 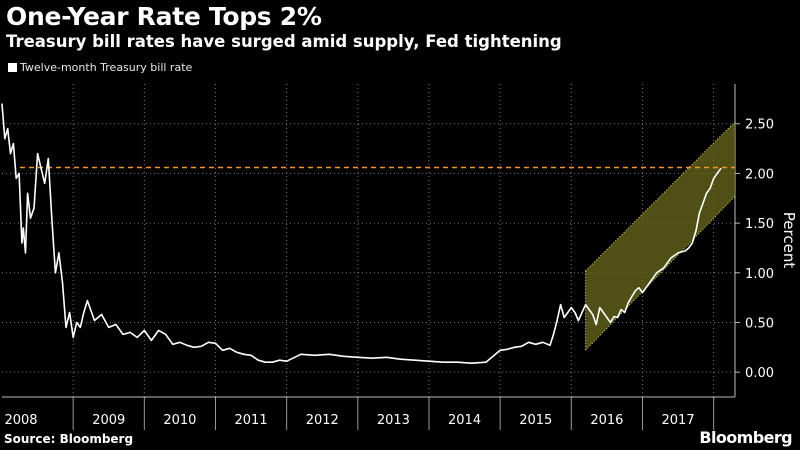 I want to click on x-tick-label: 2009, so click(x=108, y=420).